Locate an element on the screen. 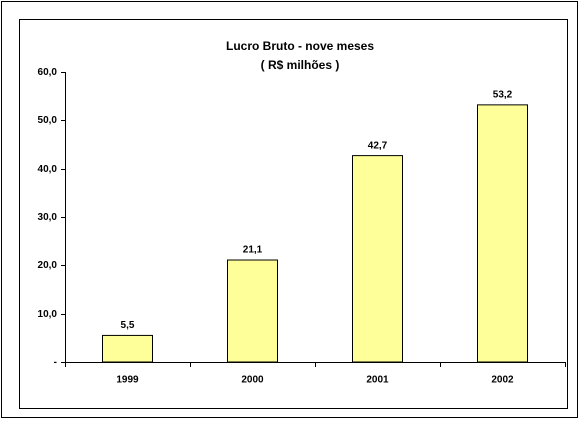 The height and width of the screenshot is (424, 579). x-tick-label: 2001 is located at coordinates (377, 380).